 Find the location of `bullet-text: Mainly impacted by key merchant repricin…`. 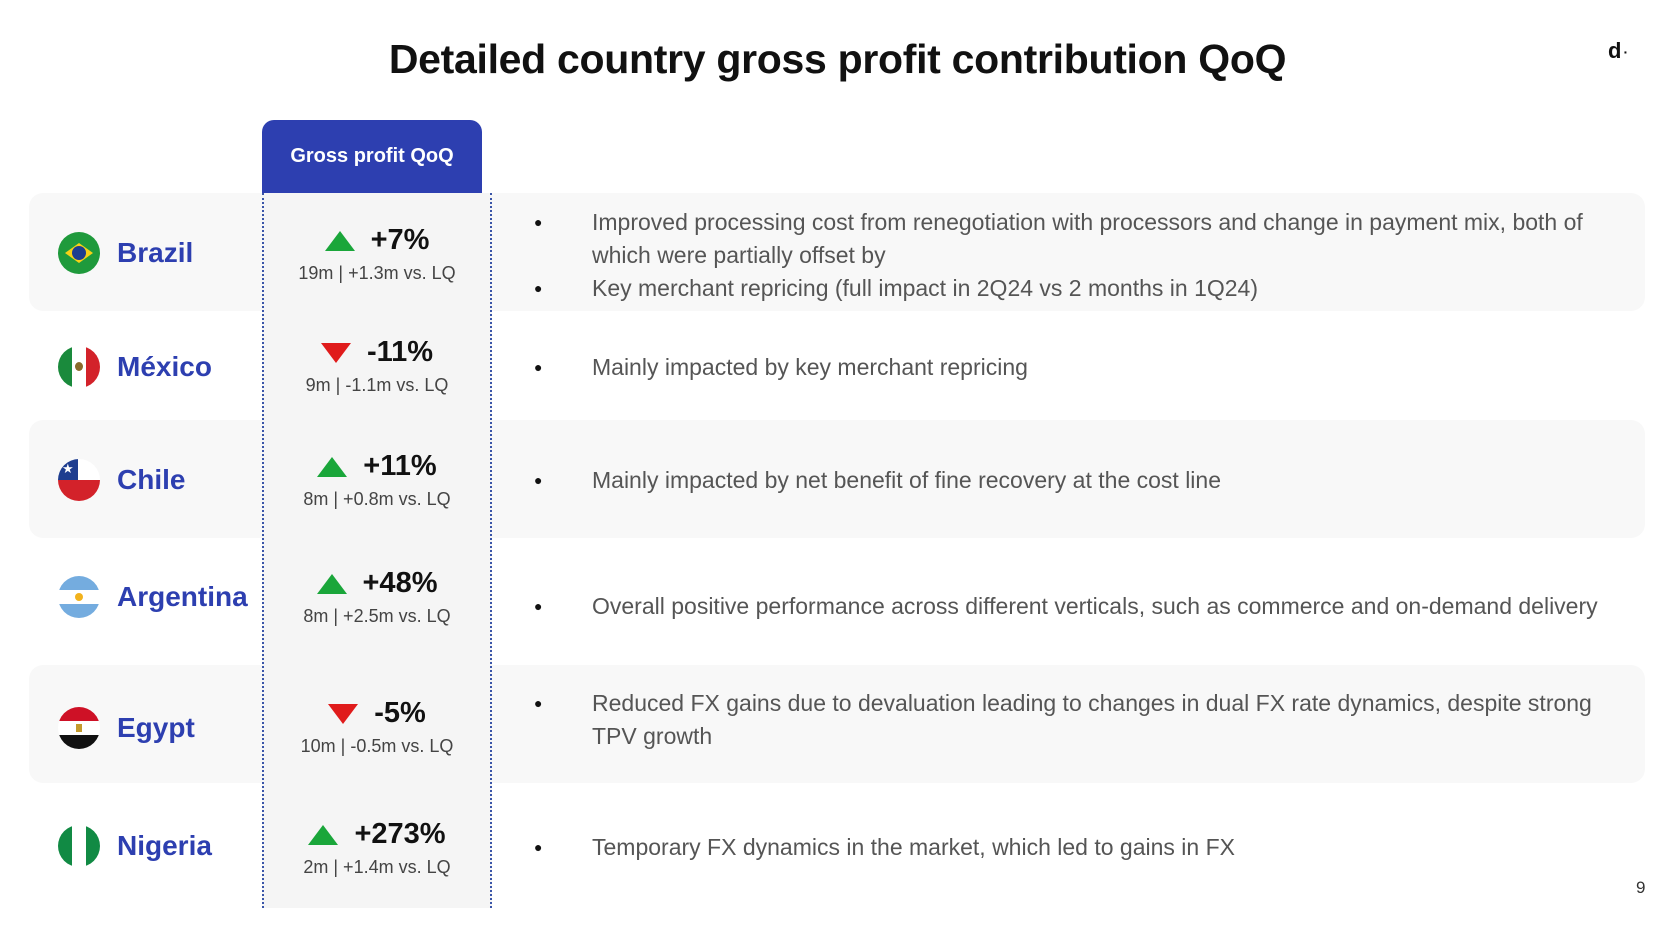

bullet-text: Mainly impacted by key merchant repricin… is located at coordinates (1071, 367).